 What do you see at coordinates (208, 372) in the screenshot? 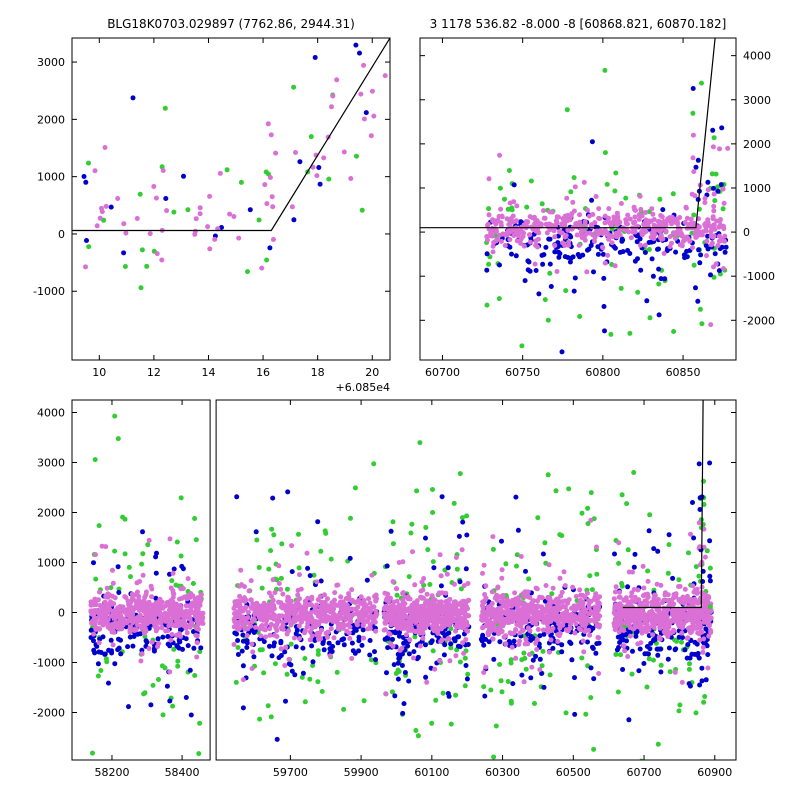
I see `x-tick-label: 14` at bounding box center [208, 372].